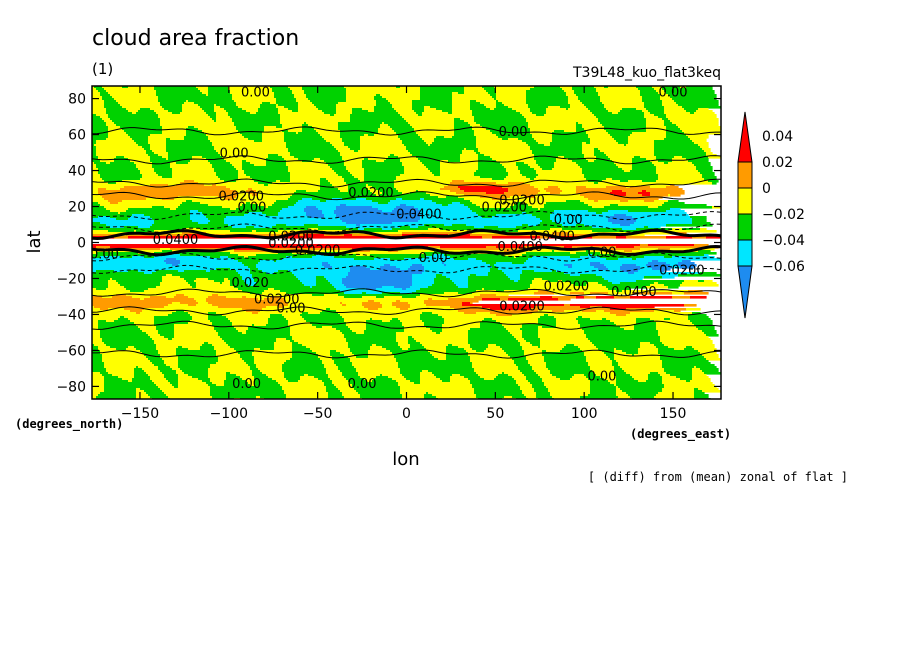 This screenshot has width=904, height=654. What do you see at coordinates (646, 73) in the screenshot?
I see `experiment-label: T39L48_kuo_flat3keq` at bounding box center [646, 73].